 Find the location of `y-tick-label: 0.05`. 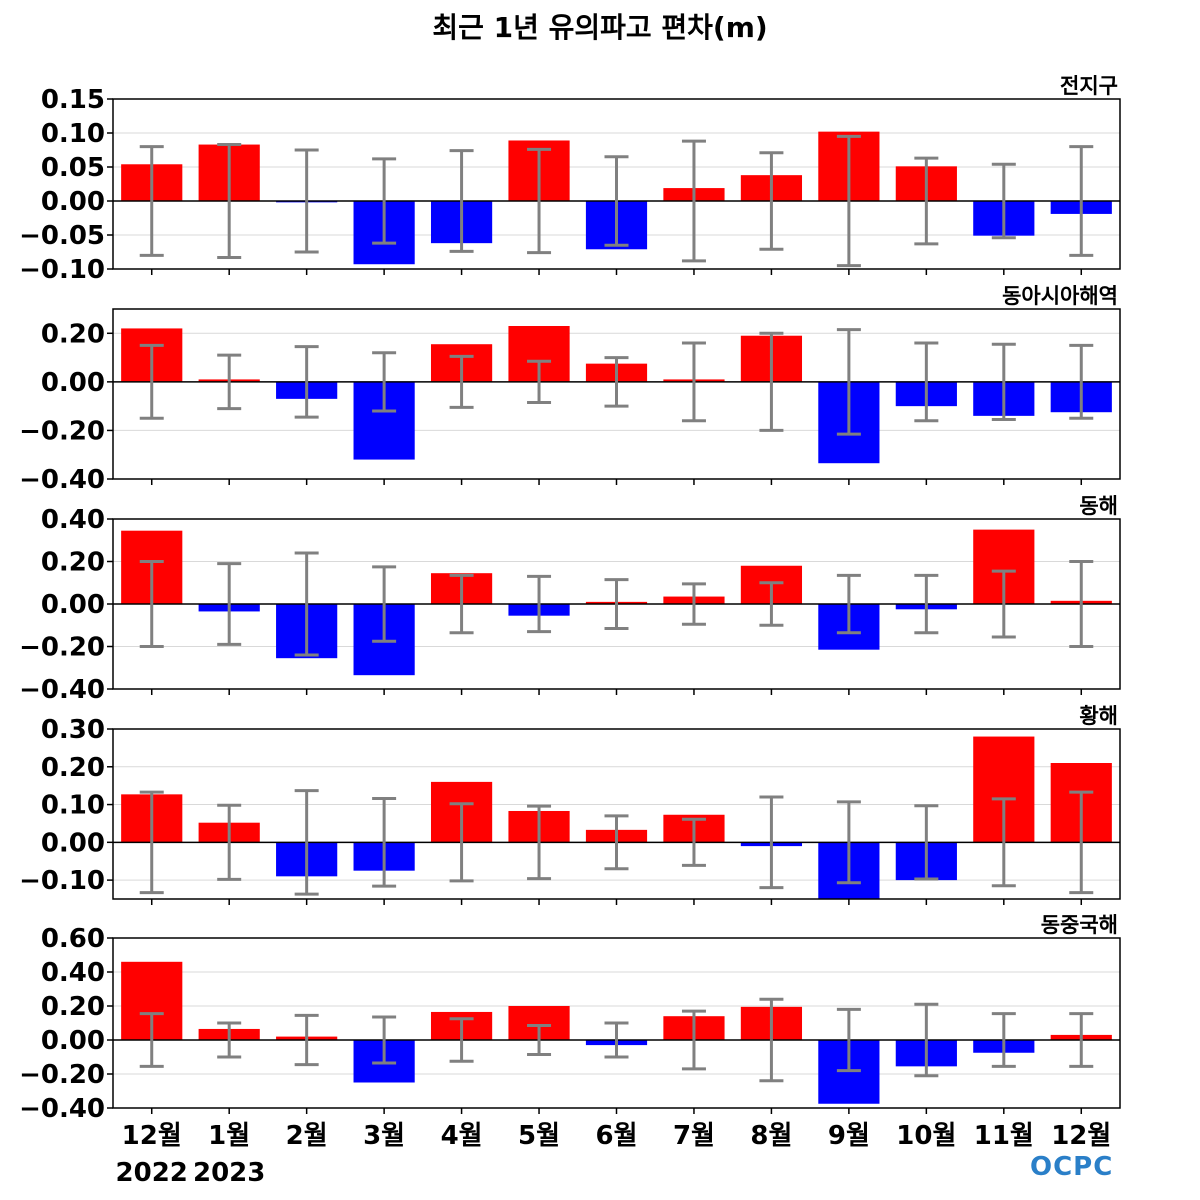

y-tick-label: 0.05 is located at coordinates (73, 168).